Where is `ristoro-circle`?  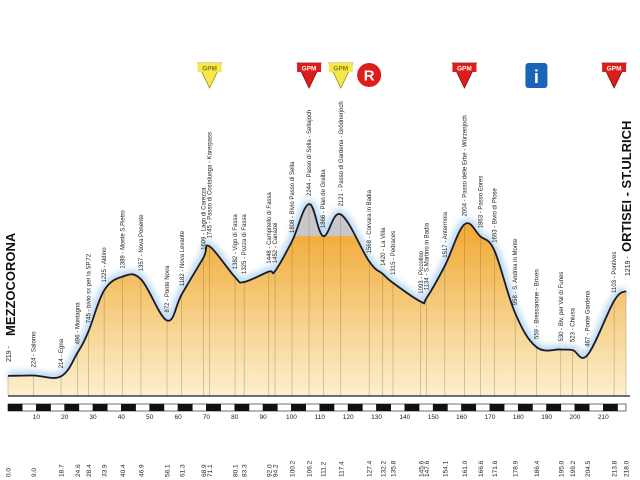
ristoro-circle is located at coordinates (369, 75).